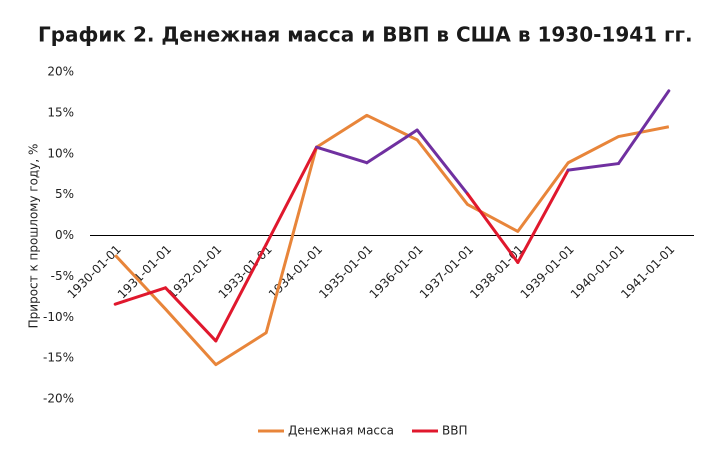 The width and height of the screenshot is (724, 451). Describe the element at coordinates (60, 72) in the screenshot. I see `y-tick-label: 20%` at that location.